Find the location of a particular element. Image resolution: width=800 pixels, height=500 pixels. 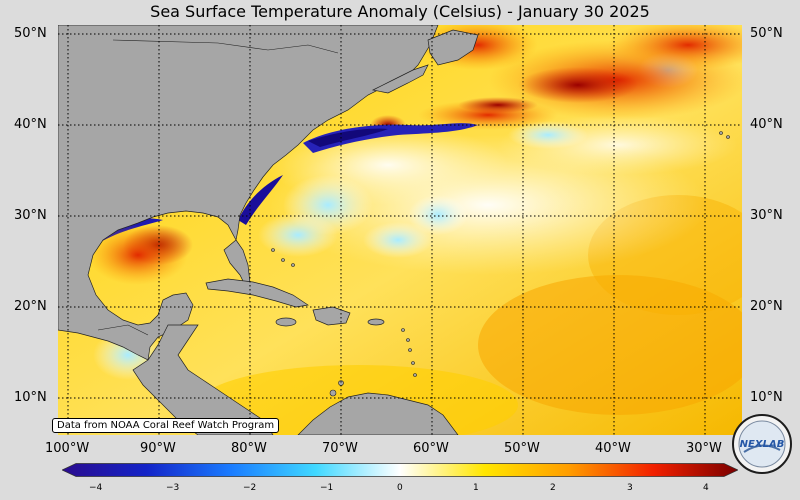

cold-band-gulf-stream is located at coordinates (390, 138).